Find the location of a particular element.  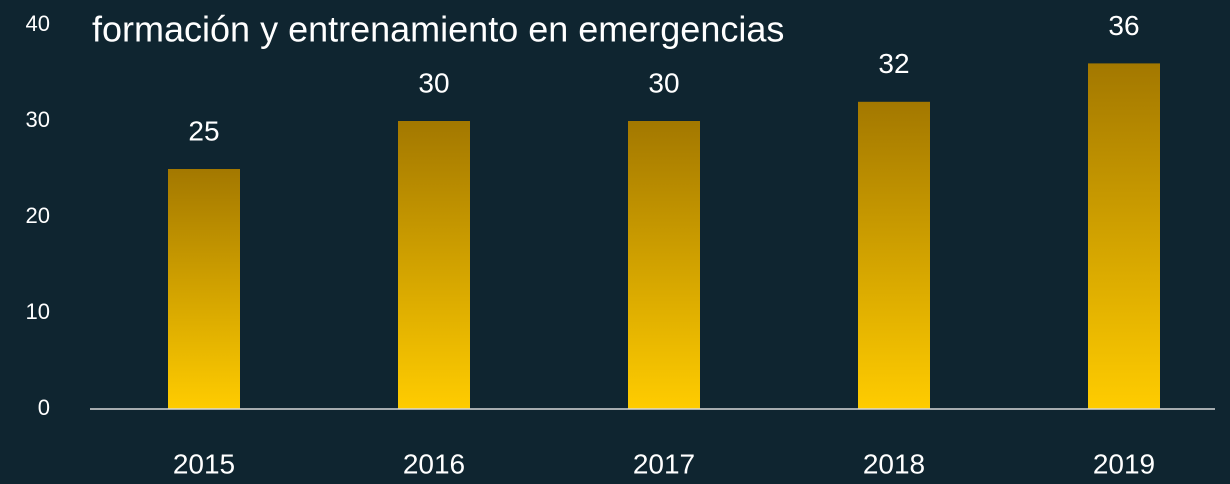

chart-title: formación y entrenamiento en emergencias is located at coordinates (438, 29).